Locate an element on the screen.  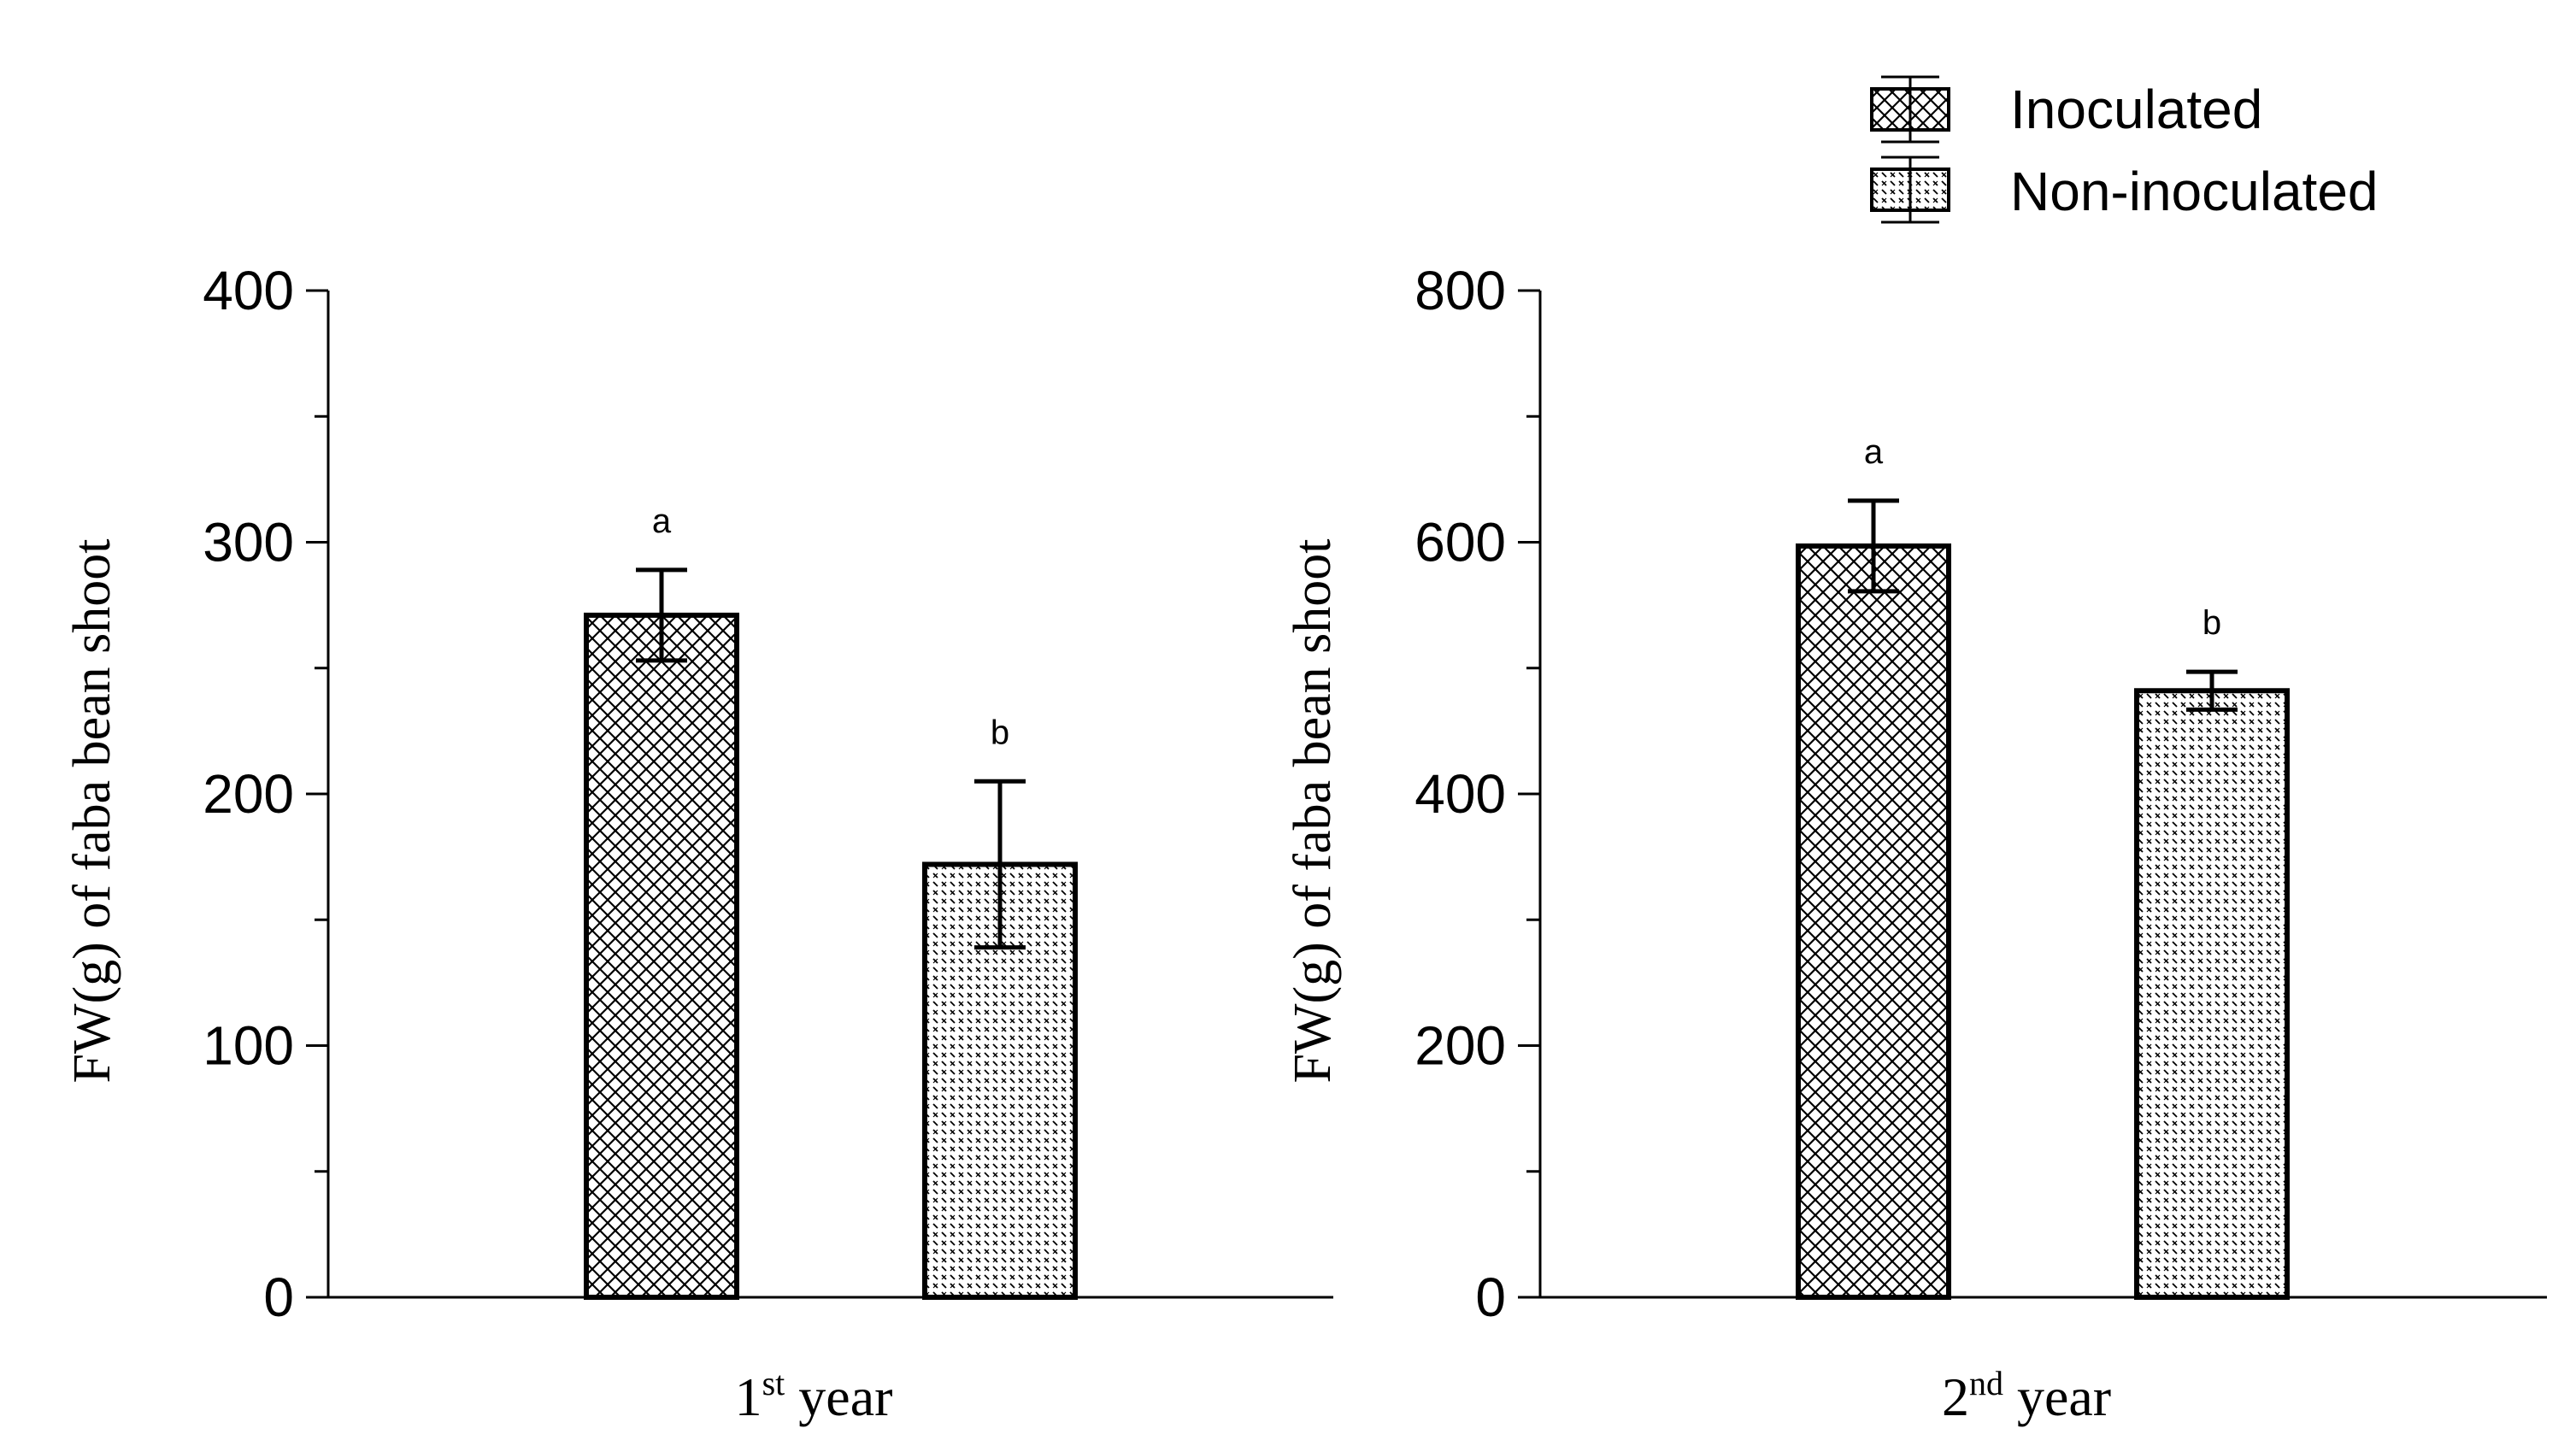
legend-label: Inoculated is located at coordinates (2136, 109).